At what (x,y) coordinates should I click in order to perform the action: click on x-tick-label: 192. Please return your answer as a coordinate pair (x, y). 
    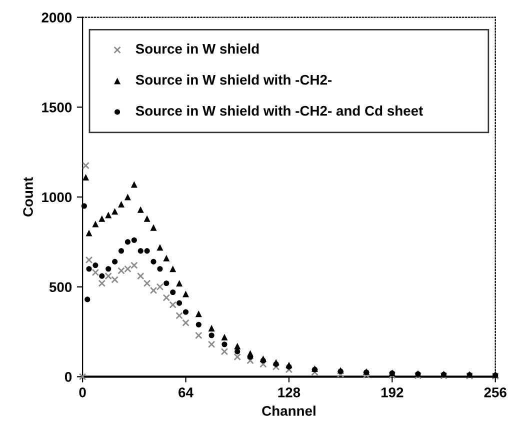
    Looking at the image, I should click on (392, 392).